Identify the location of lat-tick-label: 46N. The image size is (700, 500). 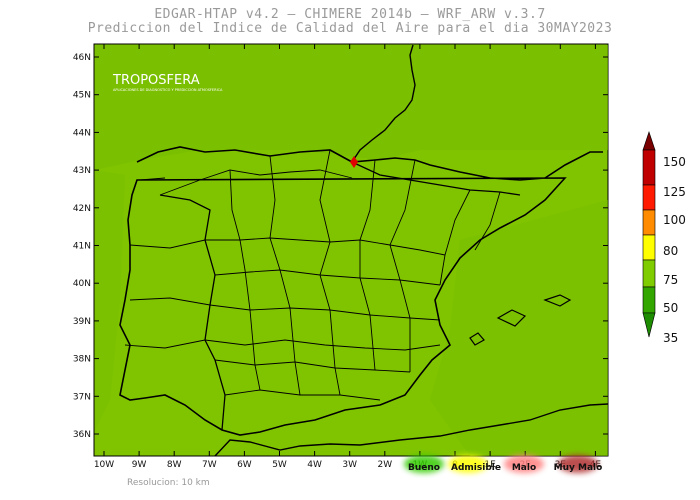
(82, 58).